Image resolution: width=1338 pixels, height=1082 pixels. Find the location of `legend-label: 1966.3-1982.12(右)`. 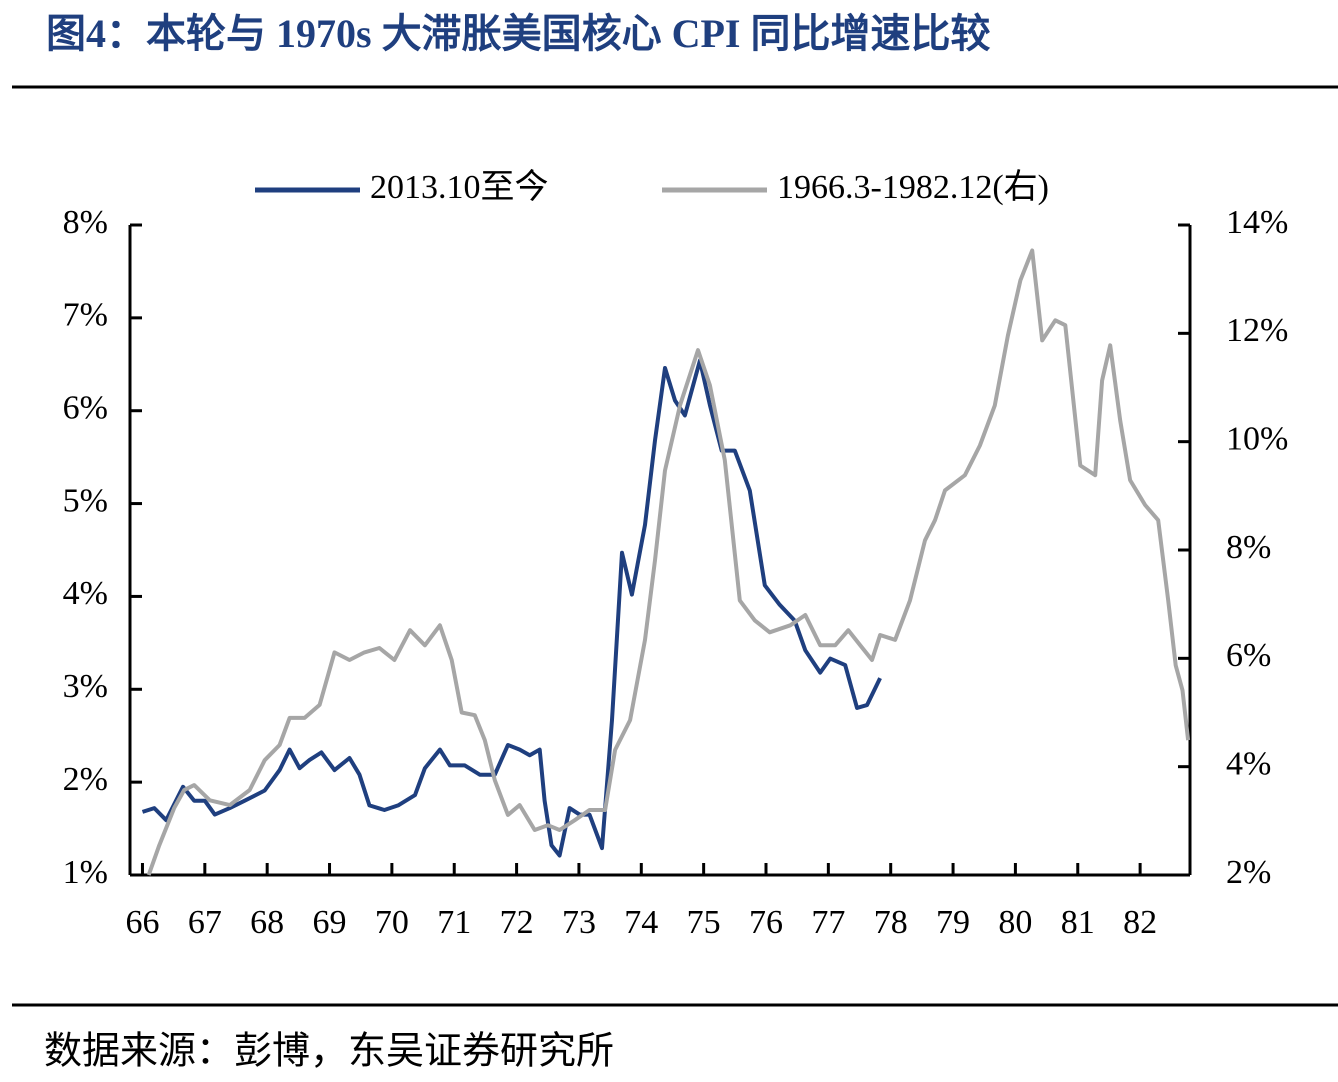

legend-label: 1966.3-1982.12(右) is located at coordinates (913, 187).